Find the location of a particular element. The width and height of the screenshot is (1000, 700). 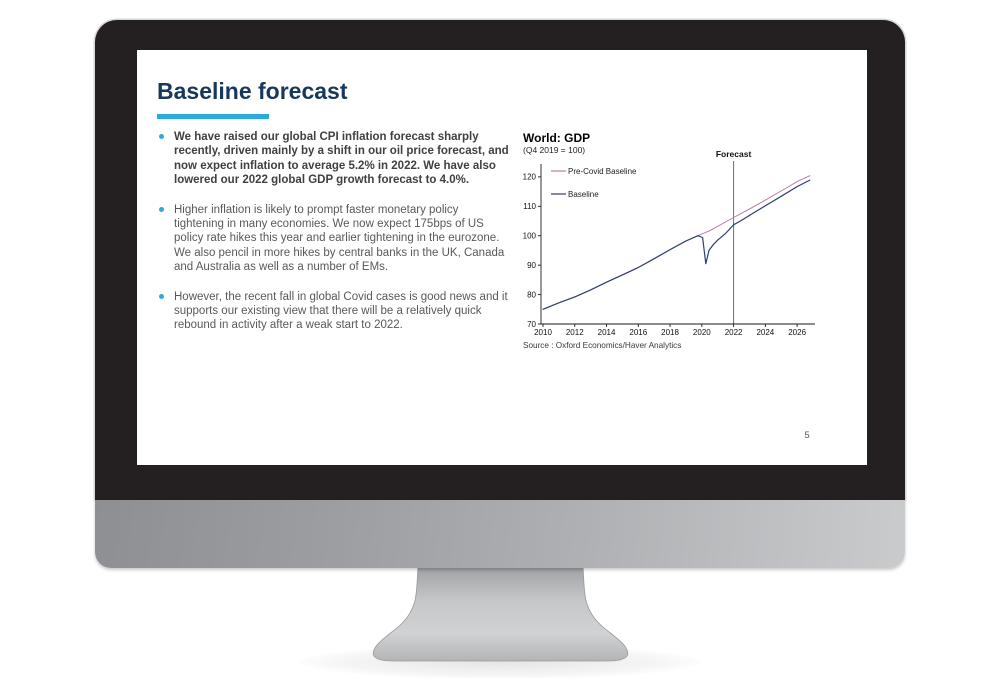

svg-text: 2020 is located at coordinates (702, 332).